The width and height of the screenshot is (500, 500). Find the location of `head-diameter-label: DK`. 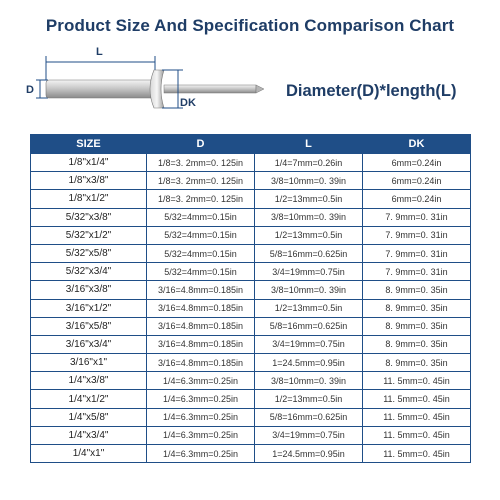

head-diameter-label: DK is located at coordinates (188, 103).